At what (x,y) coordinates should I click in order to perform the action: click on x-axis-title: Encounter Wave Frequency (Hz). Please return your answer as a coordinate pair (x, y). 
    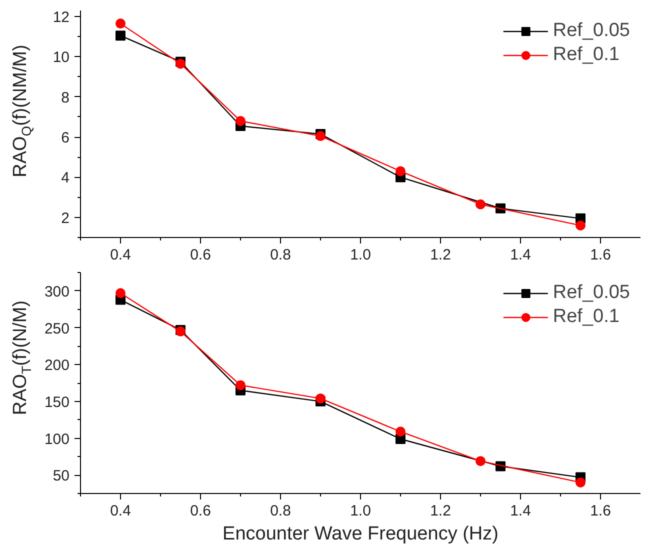
    Looking at the image, I should click on (360, 534).